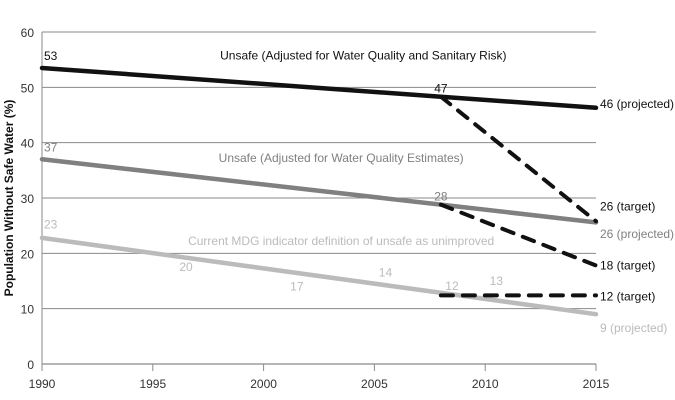  Describe the element at coordinates (51, 147) in the screenshot. I see `data-label: 37` at that location.